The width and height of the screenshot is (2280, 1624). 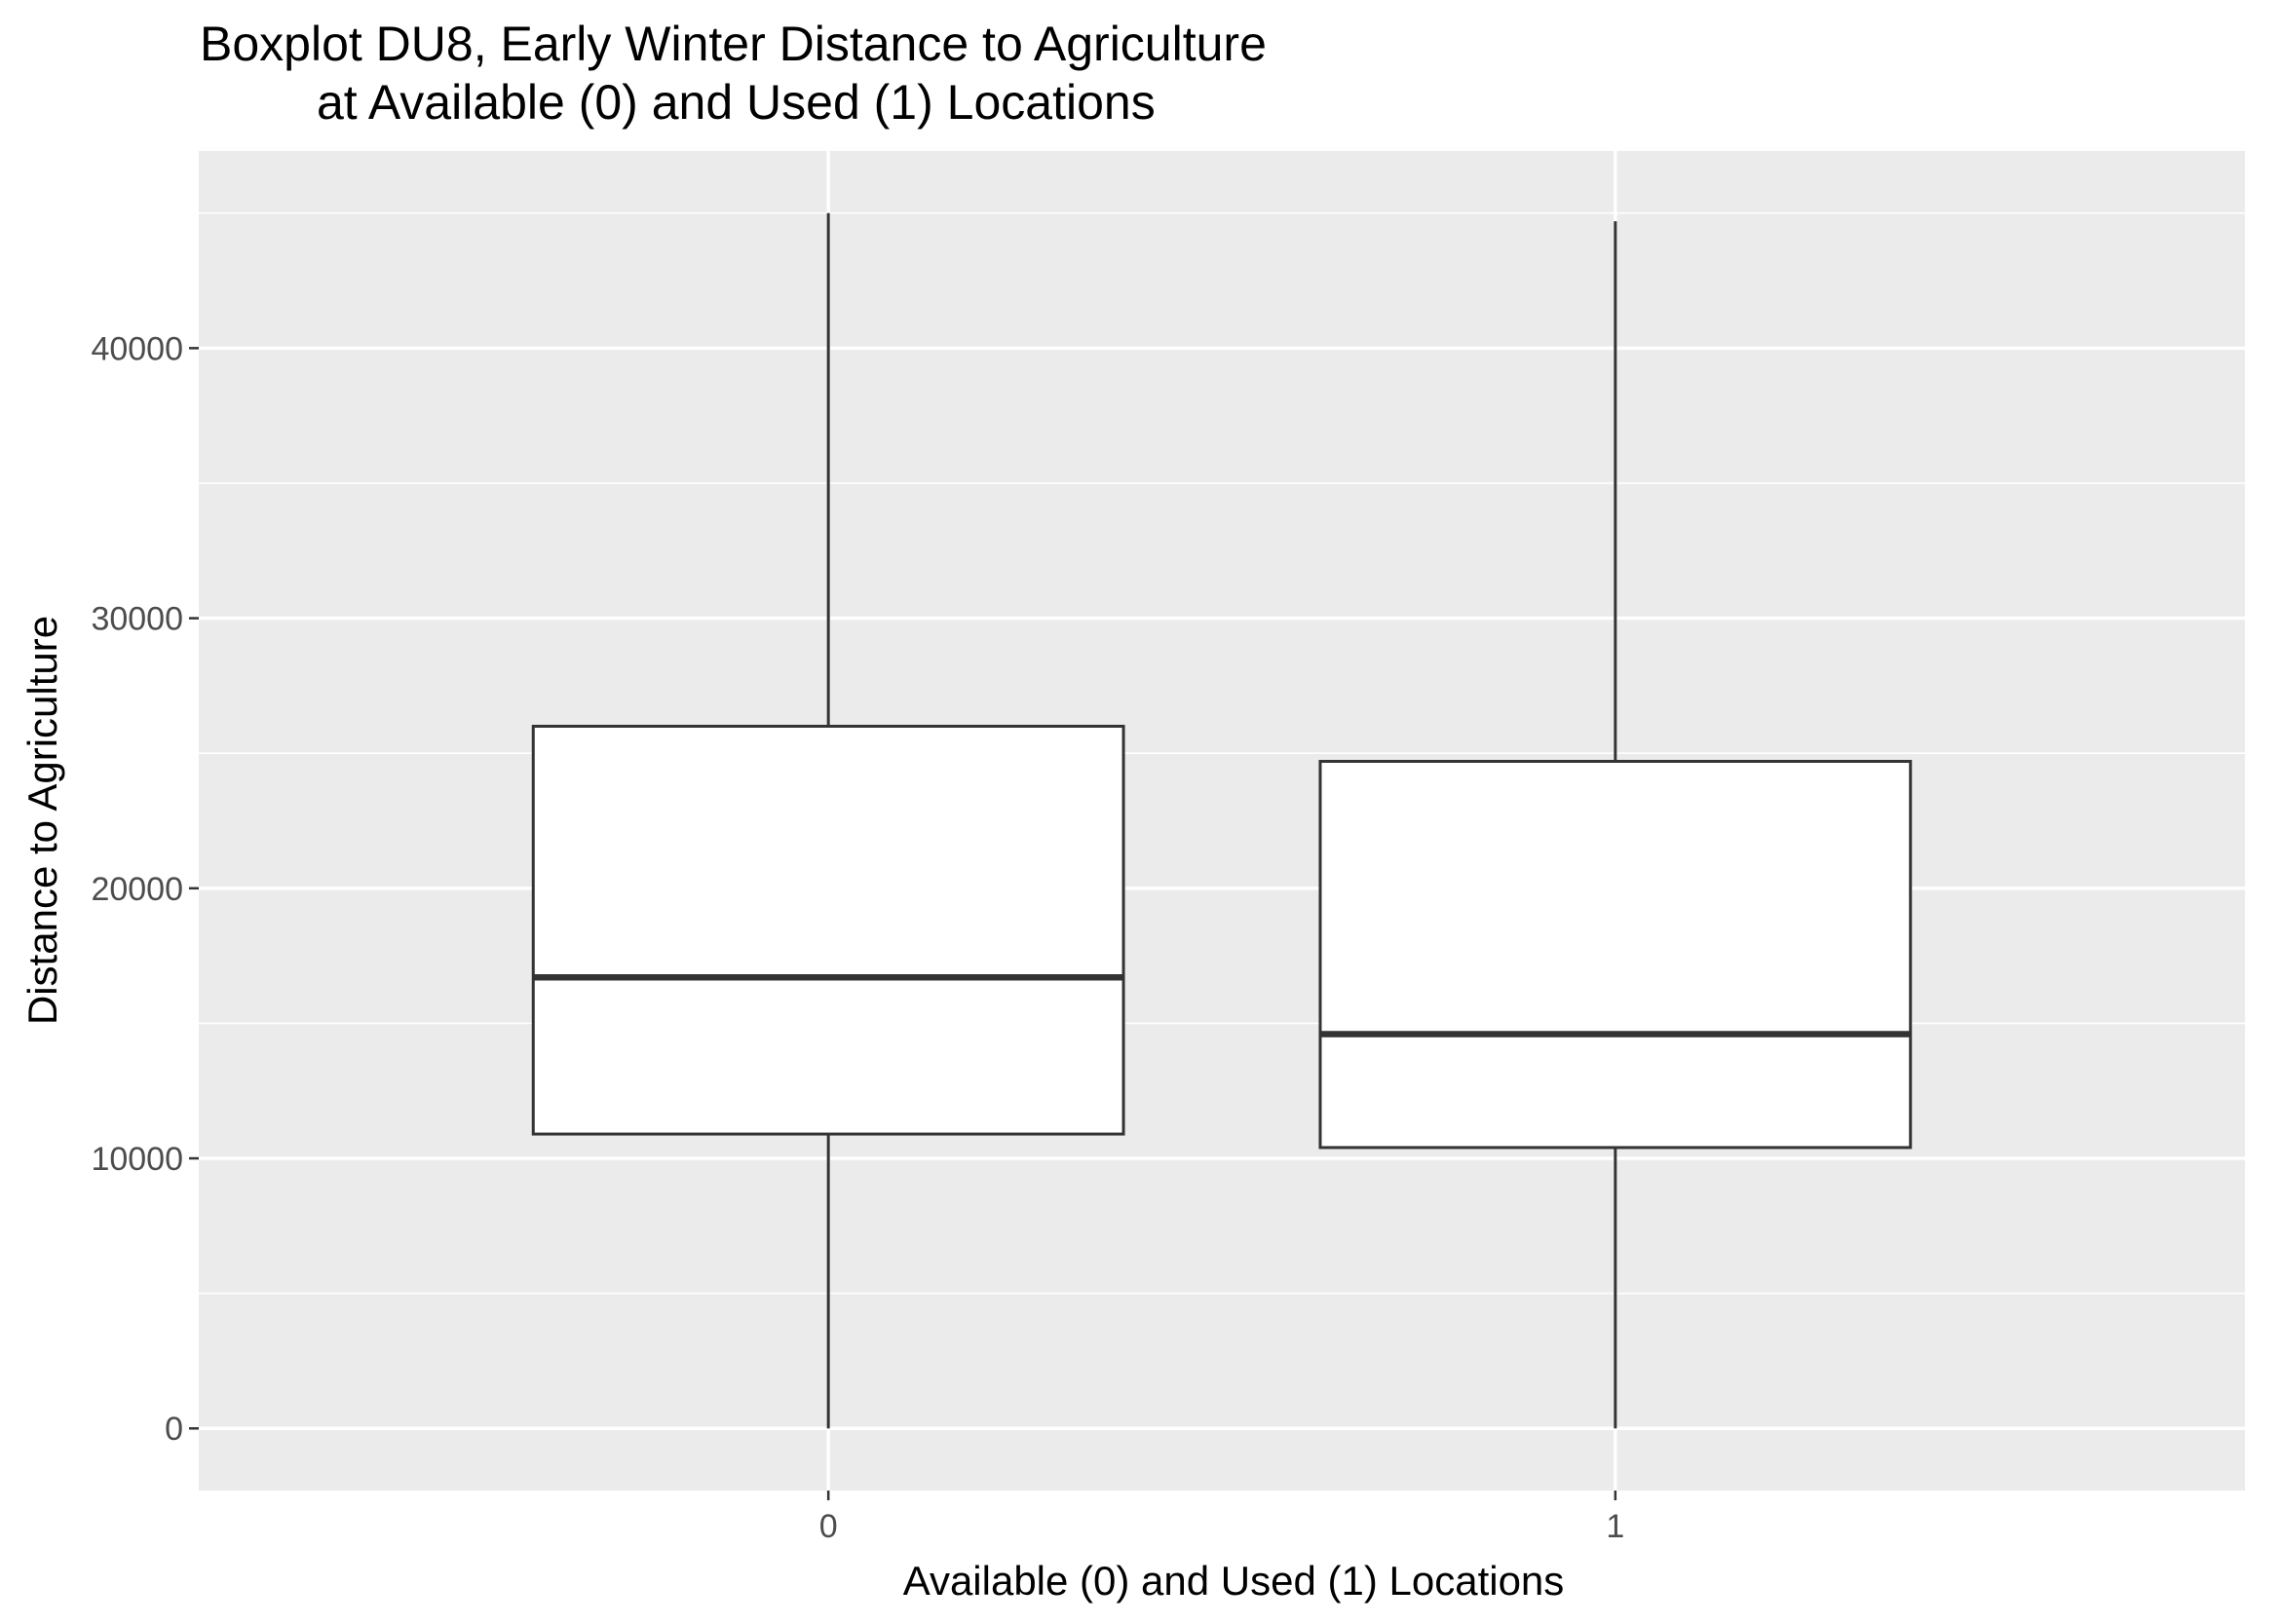 I want to click on y-tick-label: 40000, so click(x=137, y=348).